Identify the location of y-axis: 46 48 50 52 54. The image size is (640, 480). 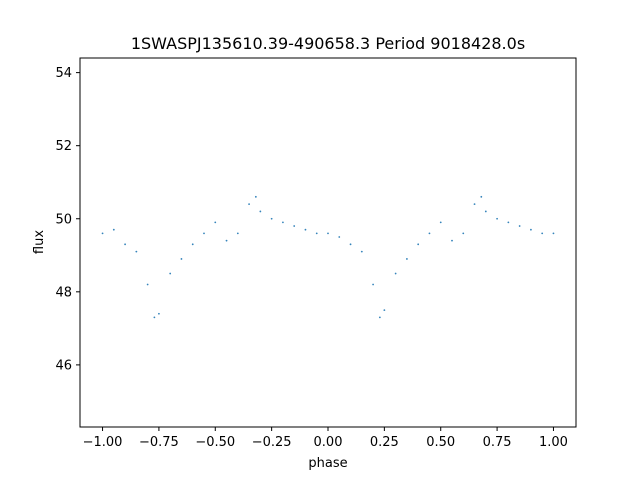
(67, 219).